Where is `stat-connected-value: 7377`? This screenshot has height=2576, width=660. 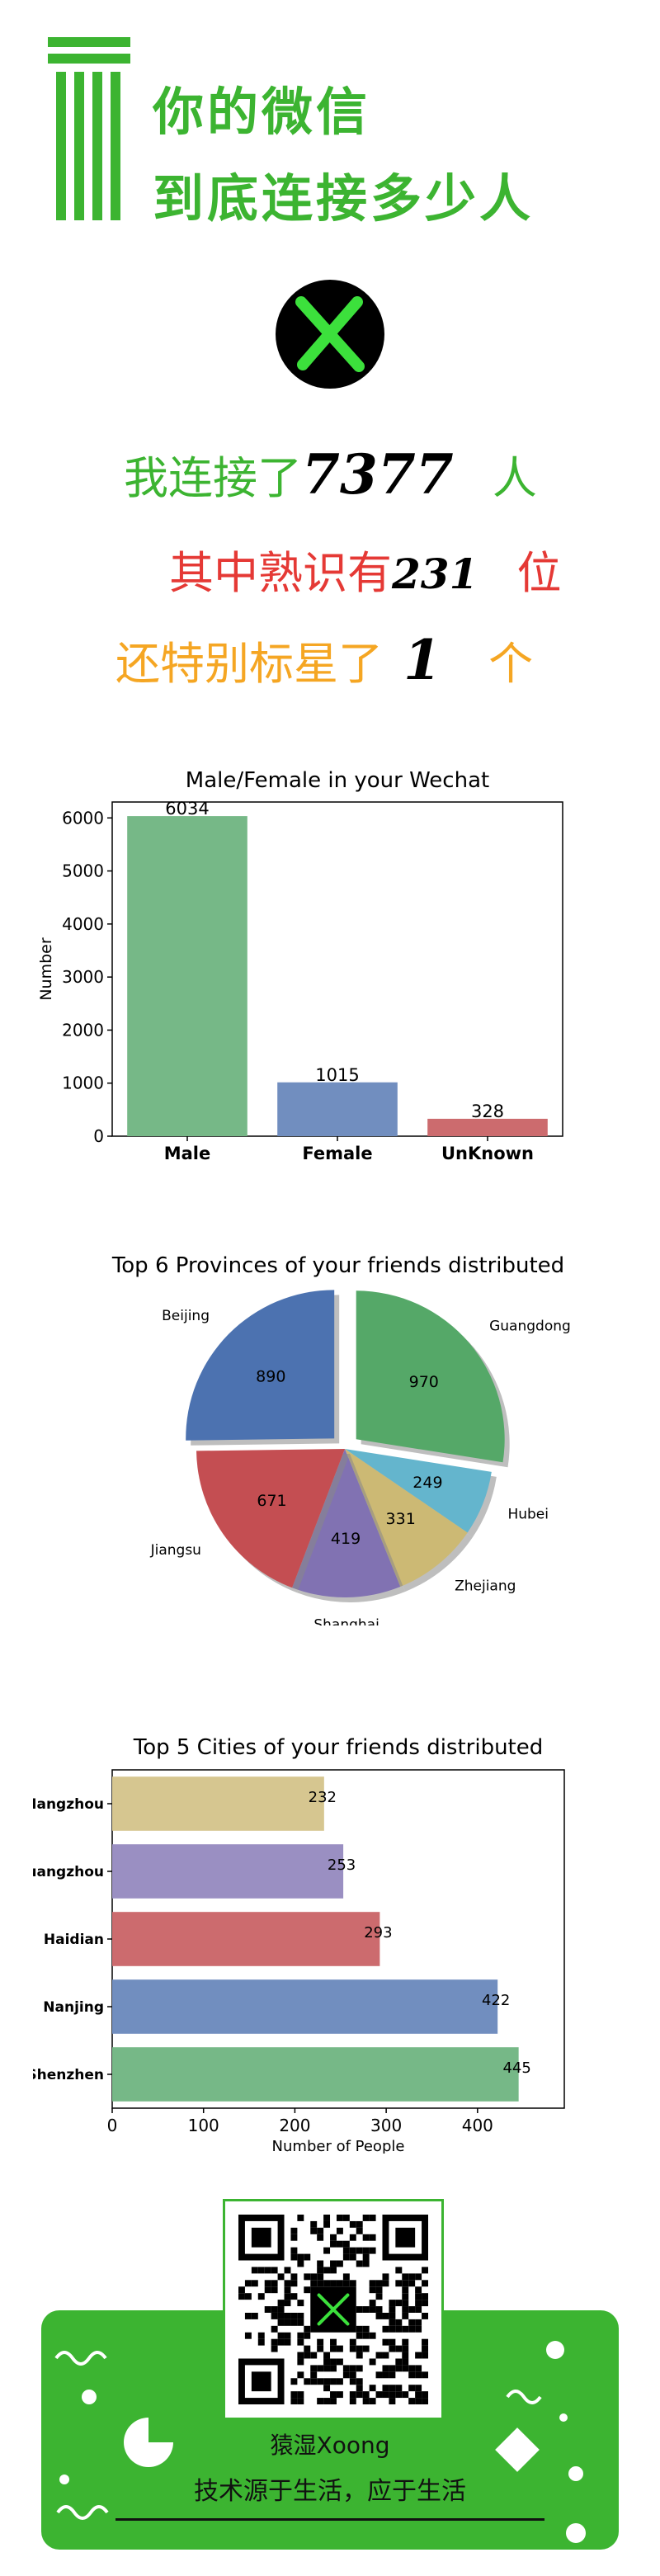 stat-connected-value: 7377 is located at coordinates (378, 474).